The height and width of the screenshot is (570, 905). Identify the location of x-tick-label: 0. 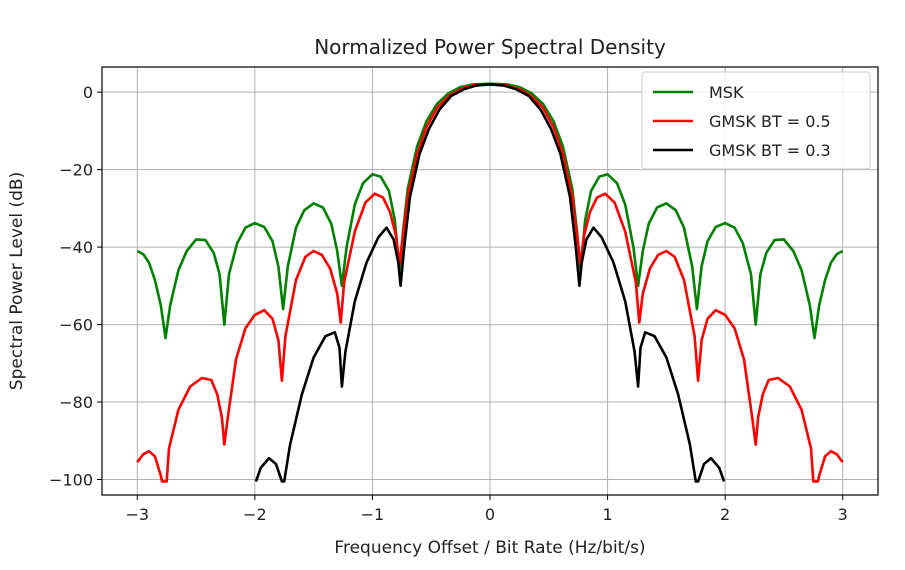
(490, 514).